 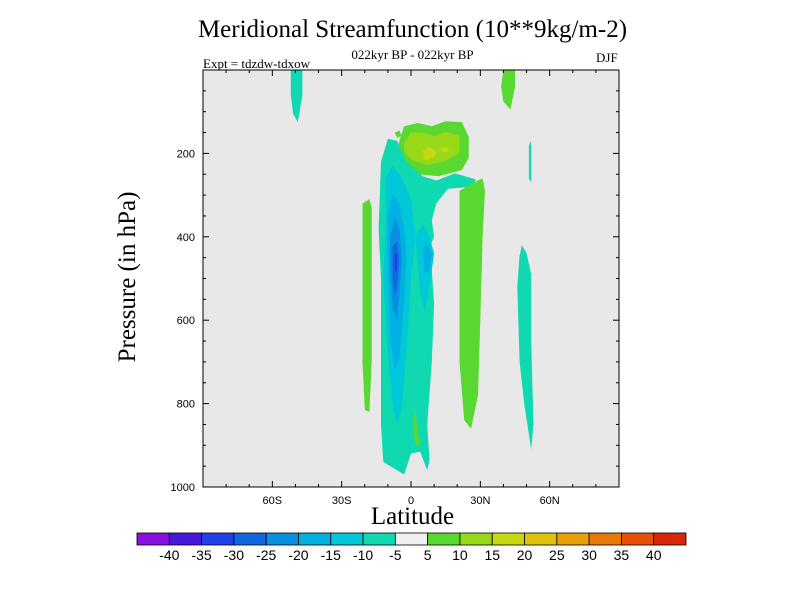 I want to click on colorbar-label: 20, so click(x=525, y=555).